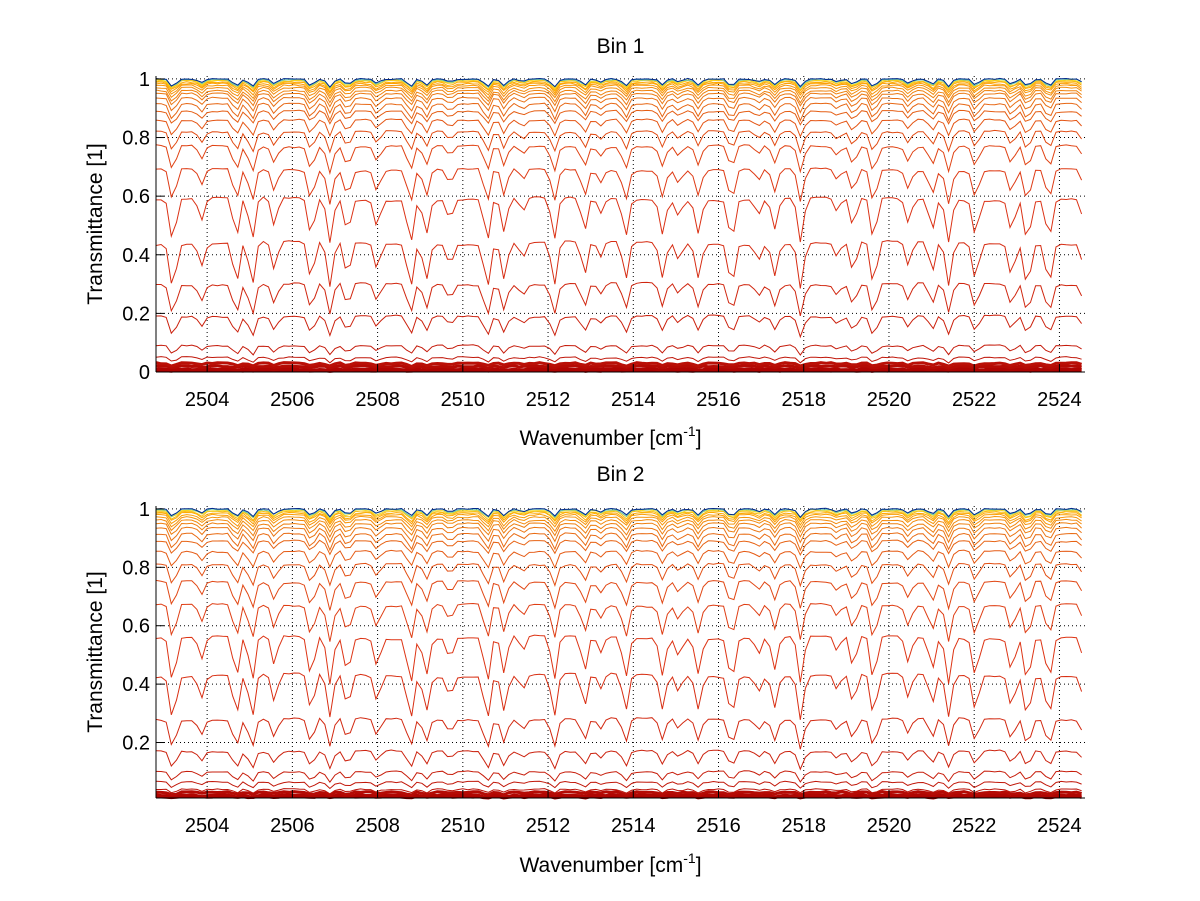  What do you see at coordinates (621, 474) in the screenshot?
I see `chart-title: Bin 2` at bounding box center [621, 474].